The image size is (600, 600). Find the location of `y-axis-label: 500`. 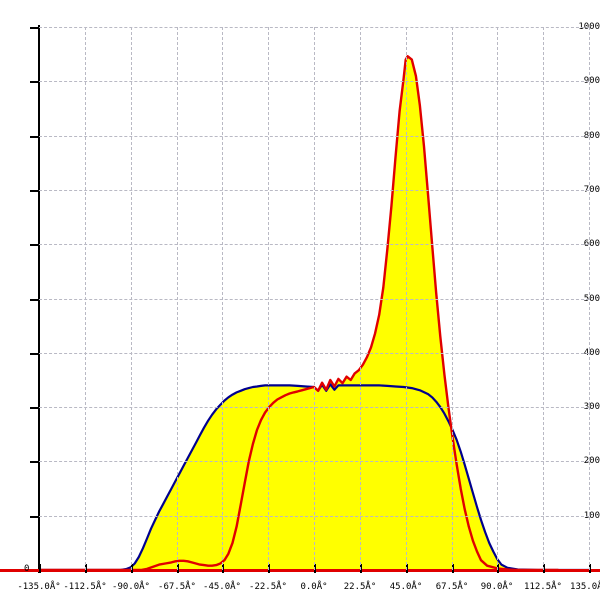

y-axis-label: 500 is located at coordinates (591, 299).